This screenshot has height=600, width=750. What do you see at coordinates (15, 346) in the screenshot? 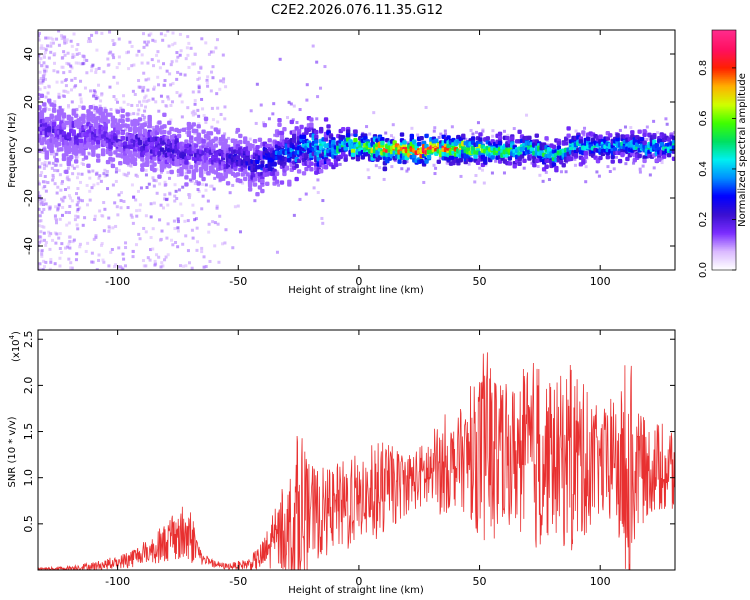
I see `snr-scale-factor: (x104)` at bounding box center [15, 346].